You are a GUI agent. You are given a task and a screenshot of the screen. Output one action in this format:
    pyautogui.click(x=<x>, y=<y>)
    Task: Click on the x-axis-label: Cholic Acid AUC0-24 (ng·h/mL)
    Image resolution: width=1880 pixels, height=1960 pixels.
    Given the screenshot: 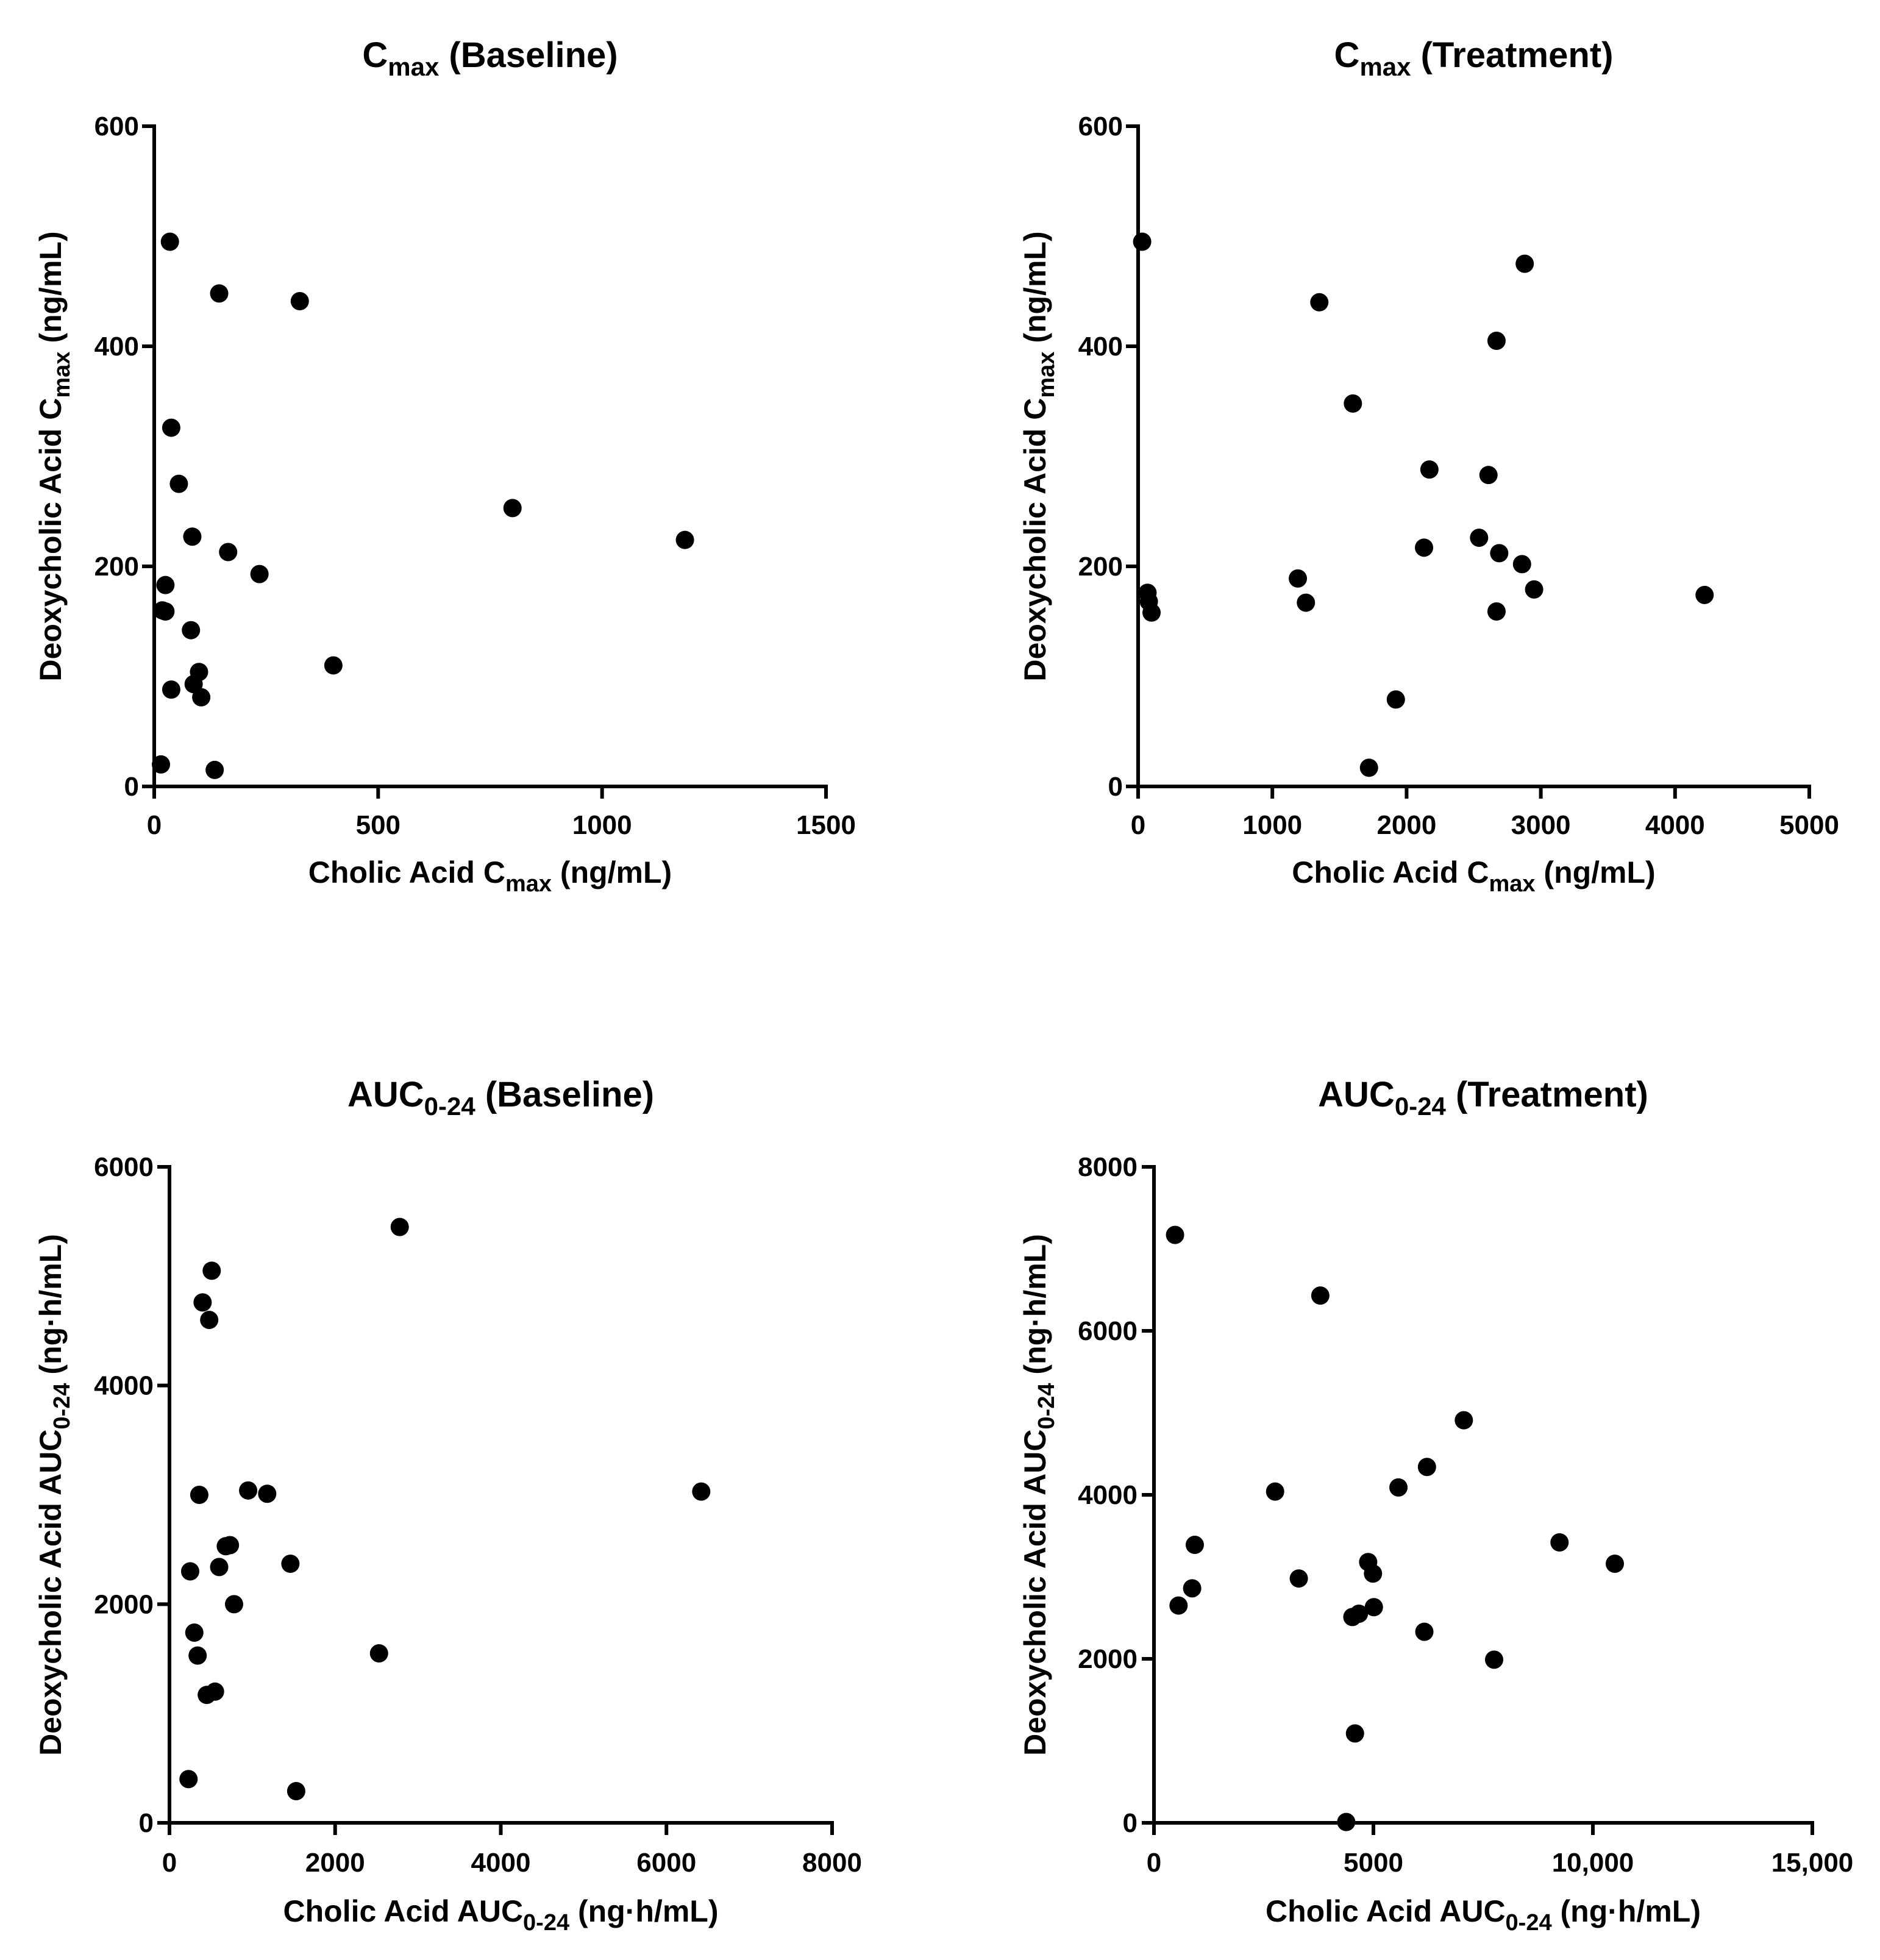 What is the action you would take?
    pyautogui.click(x=501, y=1915)
    